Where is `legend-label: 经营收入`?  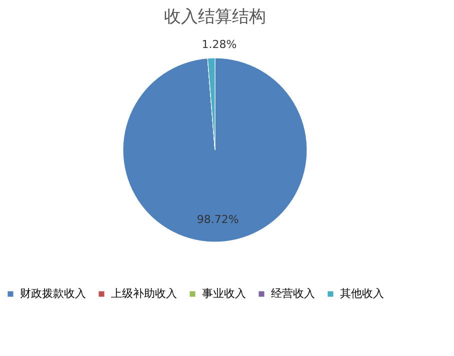 legend-label: 经营收入 is located at coordinates (293, 293).